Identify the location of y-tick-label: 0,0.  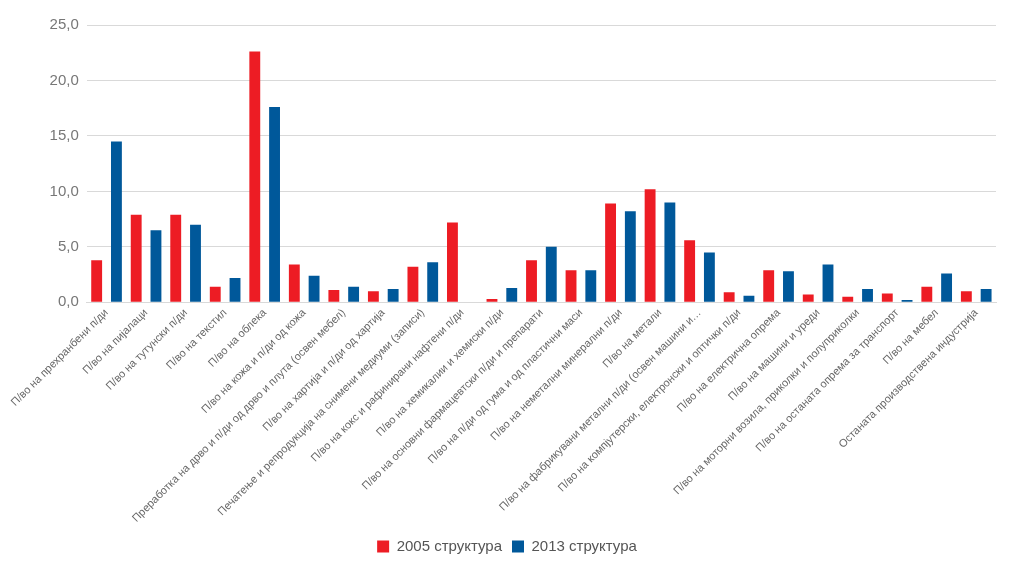
(68, 301).